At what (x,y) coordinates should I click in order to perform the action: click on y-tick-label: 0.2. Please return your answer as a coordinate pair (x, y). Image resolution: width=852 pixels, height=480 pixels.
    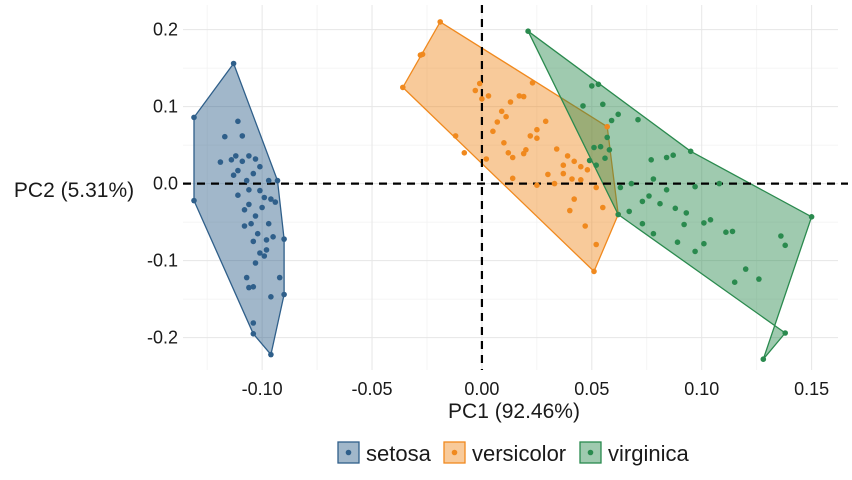
    Looking at the image, I should click on (165, 30).